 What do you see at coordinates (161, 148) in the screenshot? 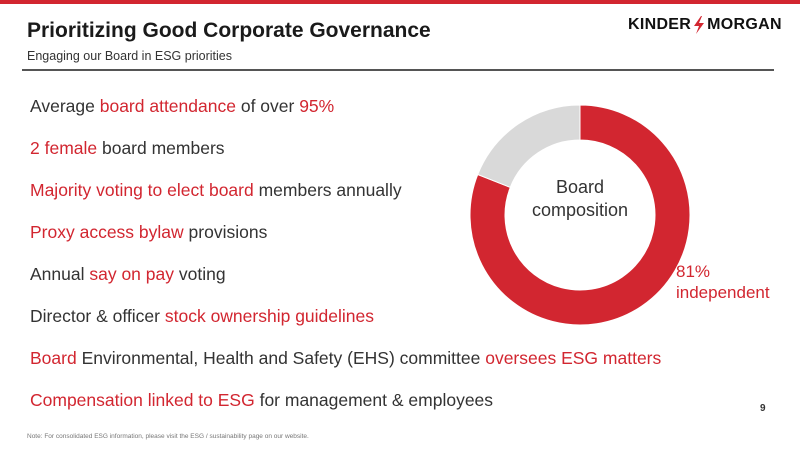
I see `bullet-text: board members` at bounding box center [161, 148].